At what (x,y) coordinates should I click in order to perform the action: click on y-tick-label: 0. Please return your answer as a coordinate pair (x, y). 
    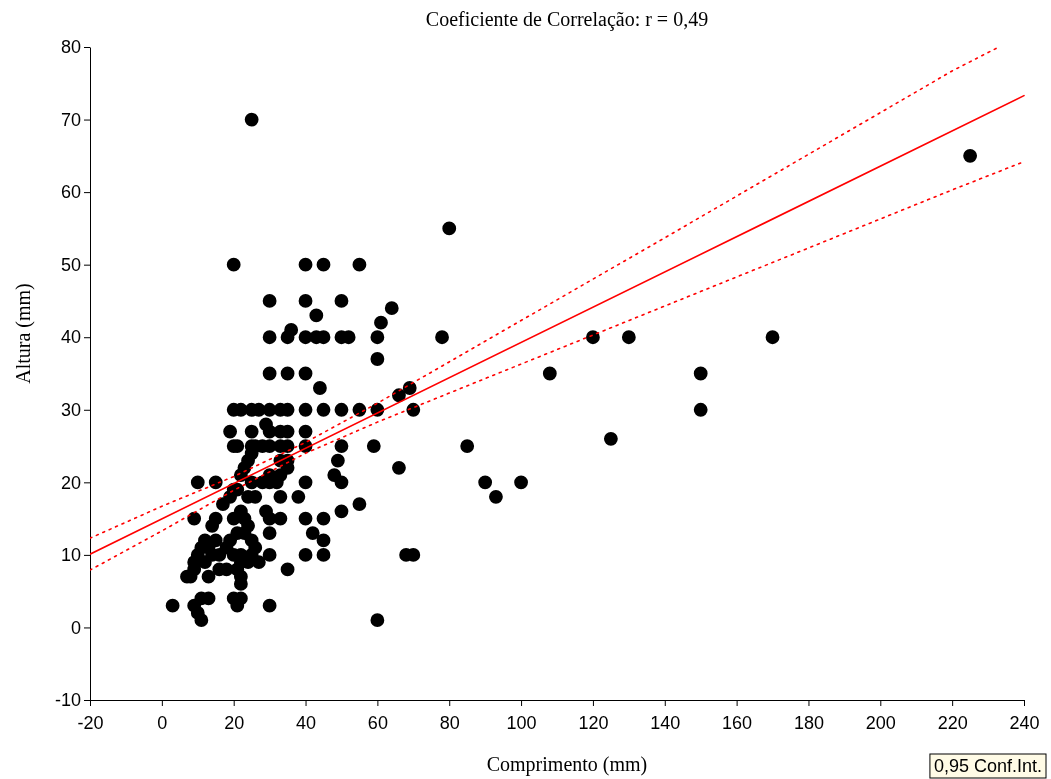
    Looking at the image, I should click on (75, 627).